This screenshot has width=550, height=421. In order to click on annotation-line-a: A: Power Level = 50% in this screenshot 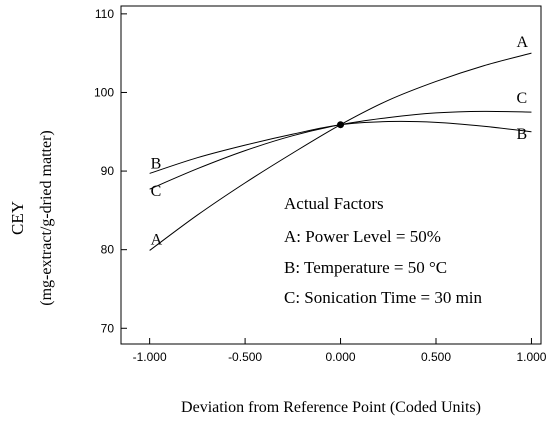, I will do `click(362, 236)`.